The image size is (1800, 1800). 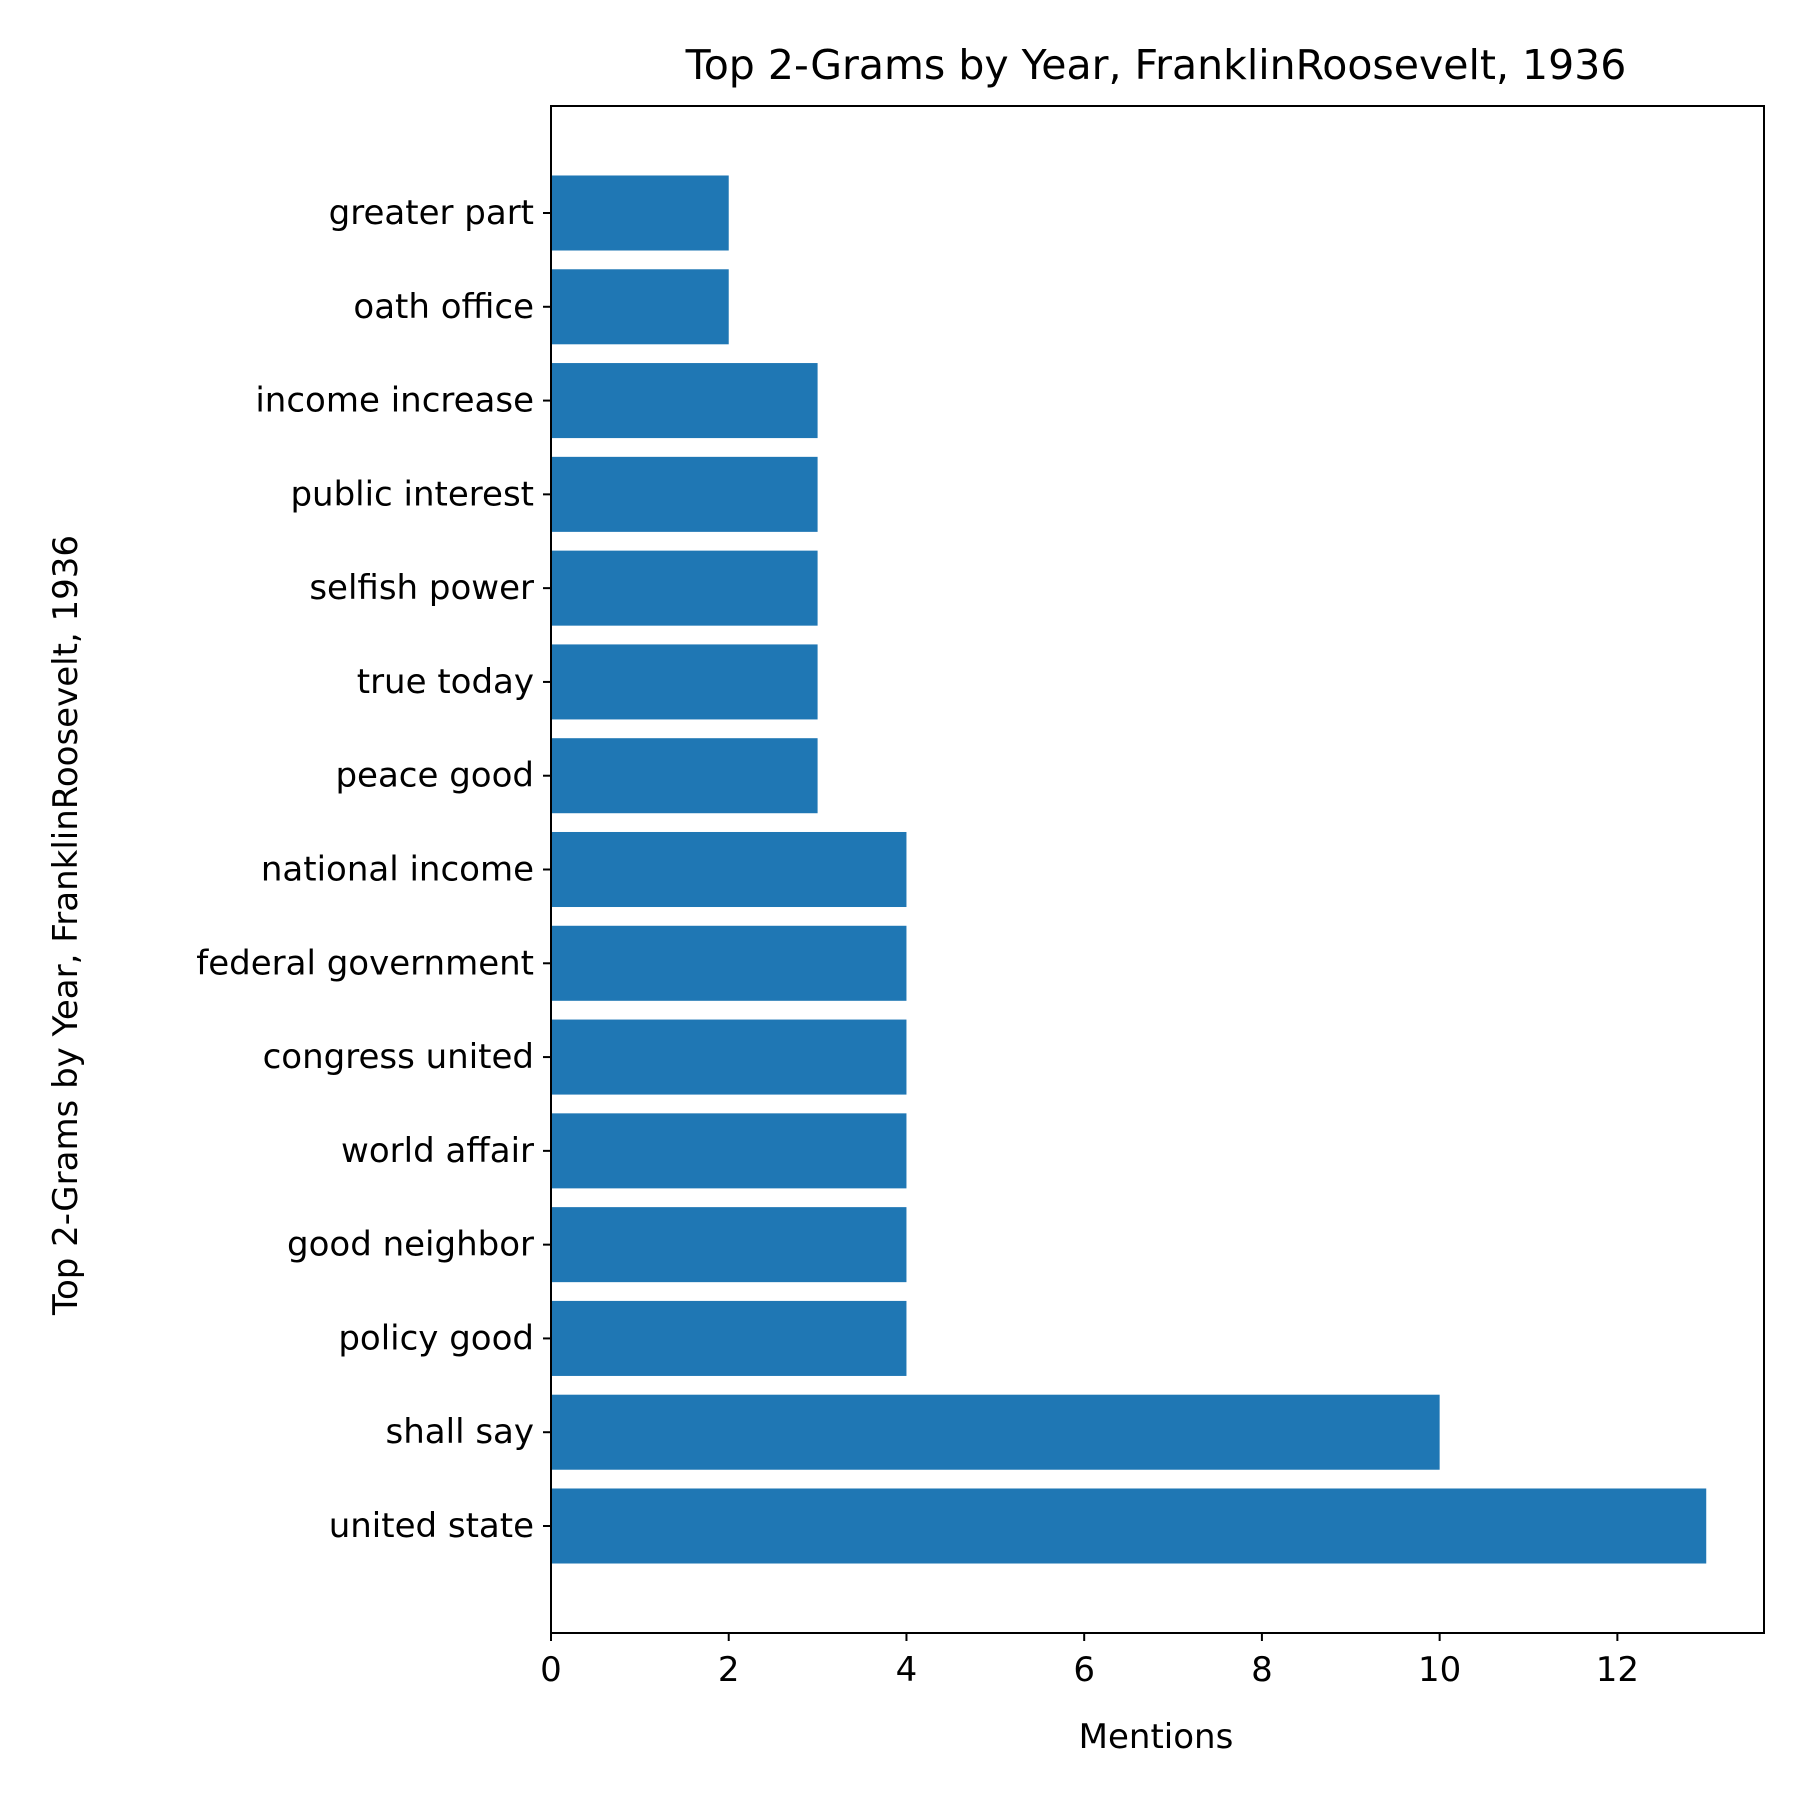 What do you see at coordinates (397, 870) in the screenshot?
I see `y-tick-label: national income` at bounding box center [397, 870].